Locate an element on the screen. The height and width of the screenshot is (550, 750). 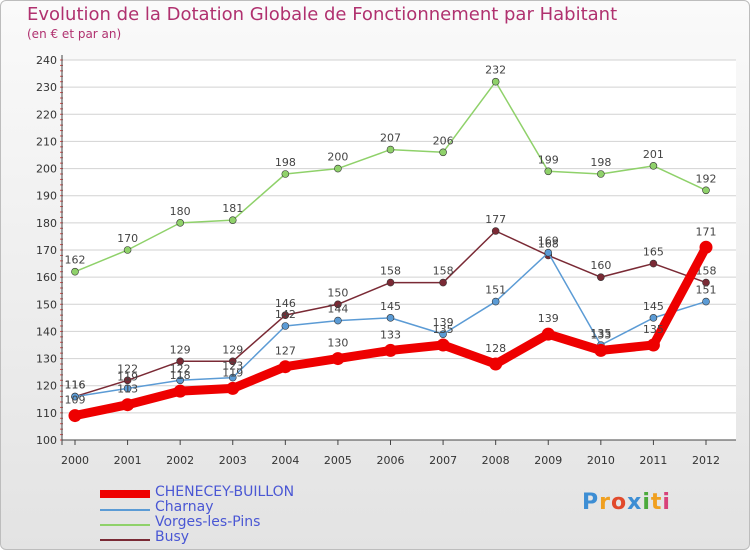
data-label-busy: 146 is located at coordinates (285, 303).